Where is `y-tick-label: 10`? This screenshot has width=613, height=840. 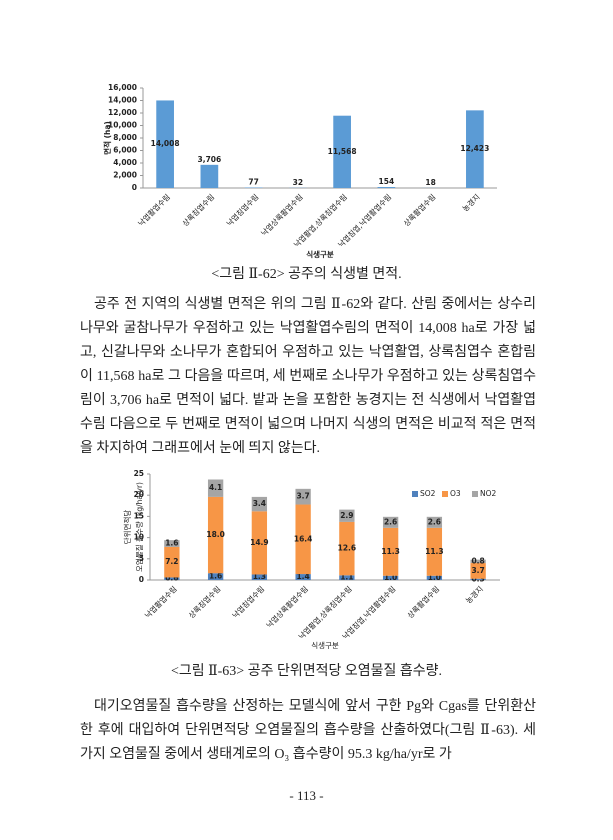
y-tick-label: 10 is located at coordinates (139, 537).